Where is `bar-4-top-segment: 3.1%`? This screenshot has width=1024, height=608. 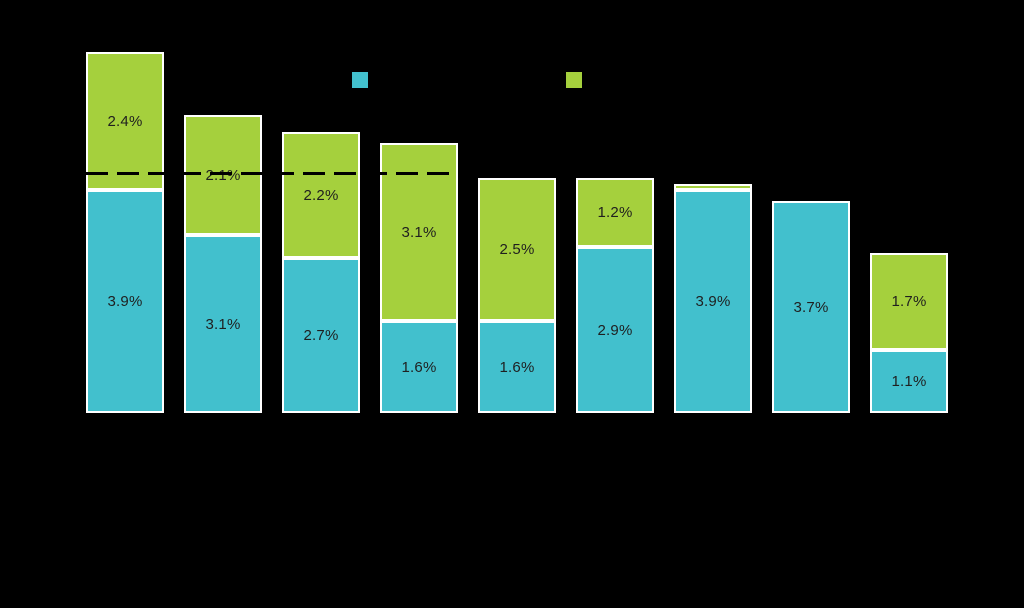 bar-4-top-segment: 3.1% is located at coordinates (419, 232).